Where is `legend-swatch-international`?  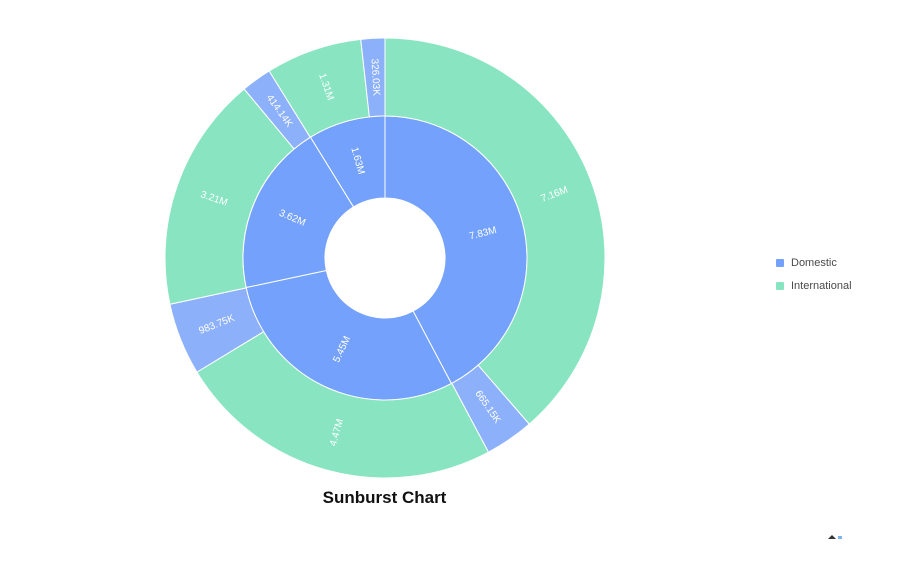
legend-swatch-international is located at coordinates (780, 285).